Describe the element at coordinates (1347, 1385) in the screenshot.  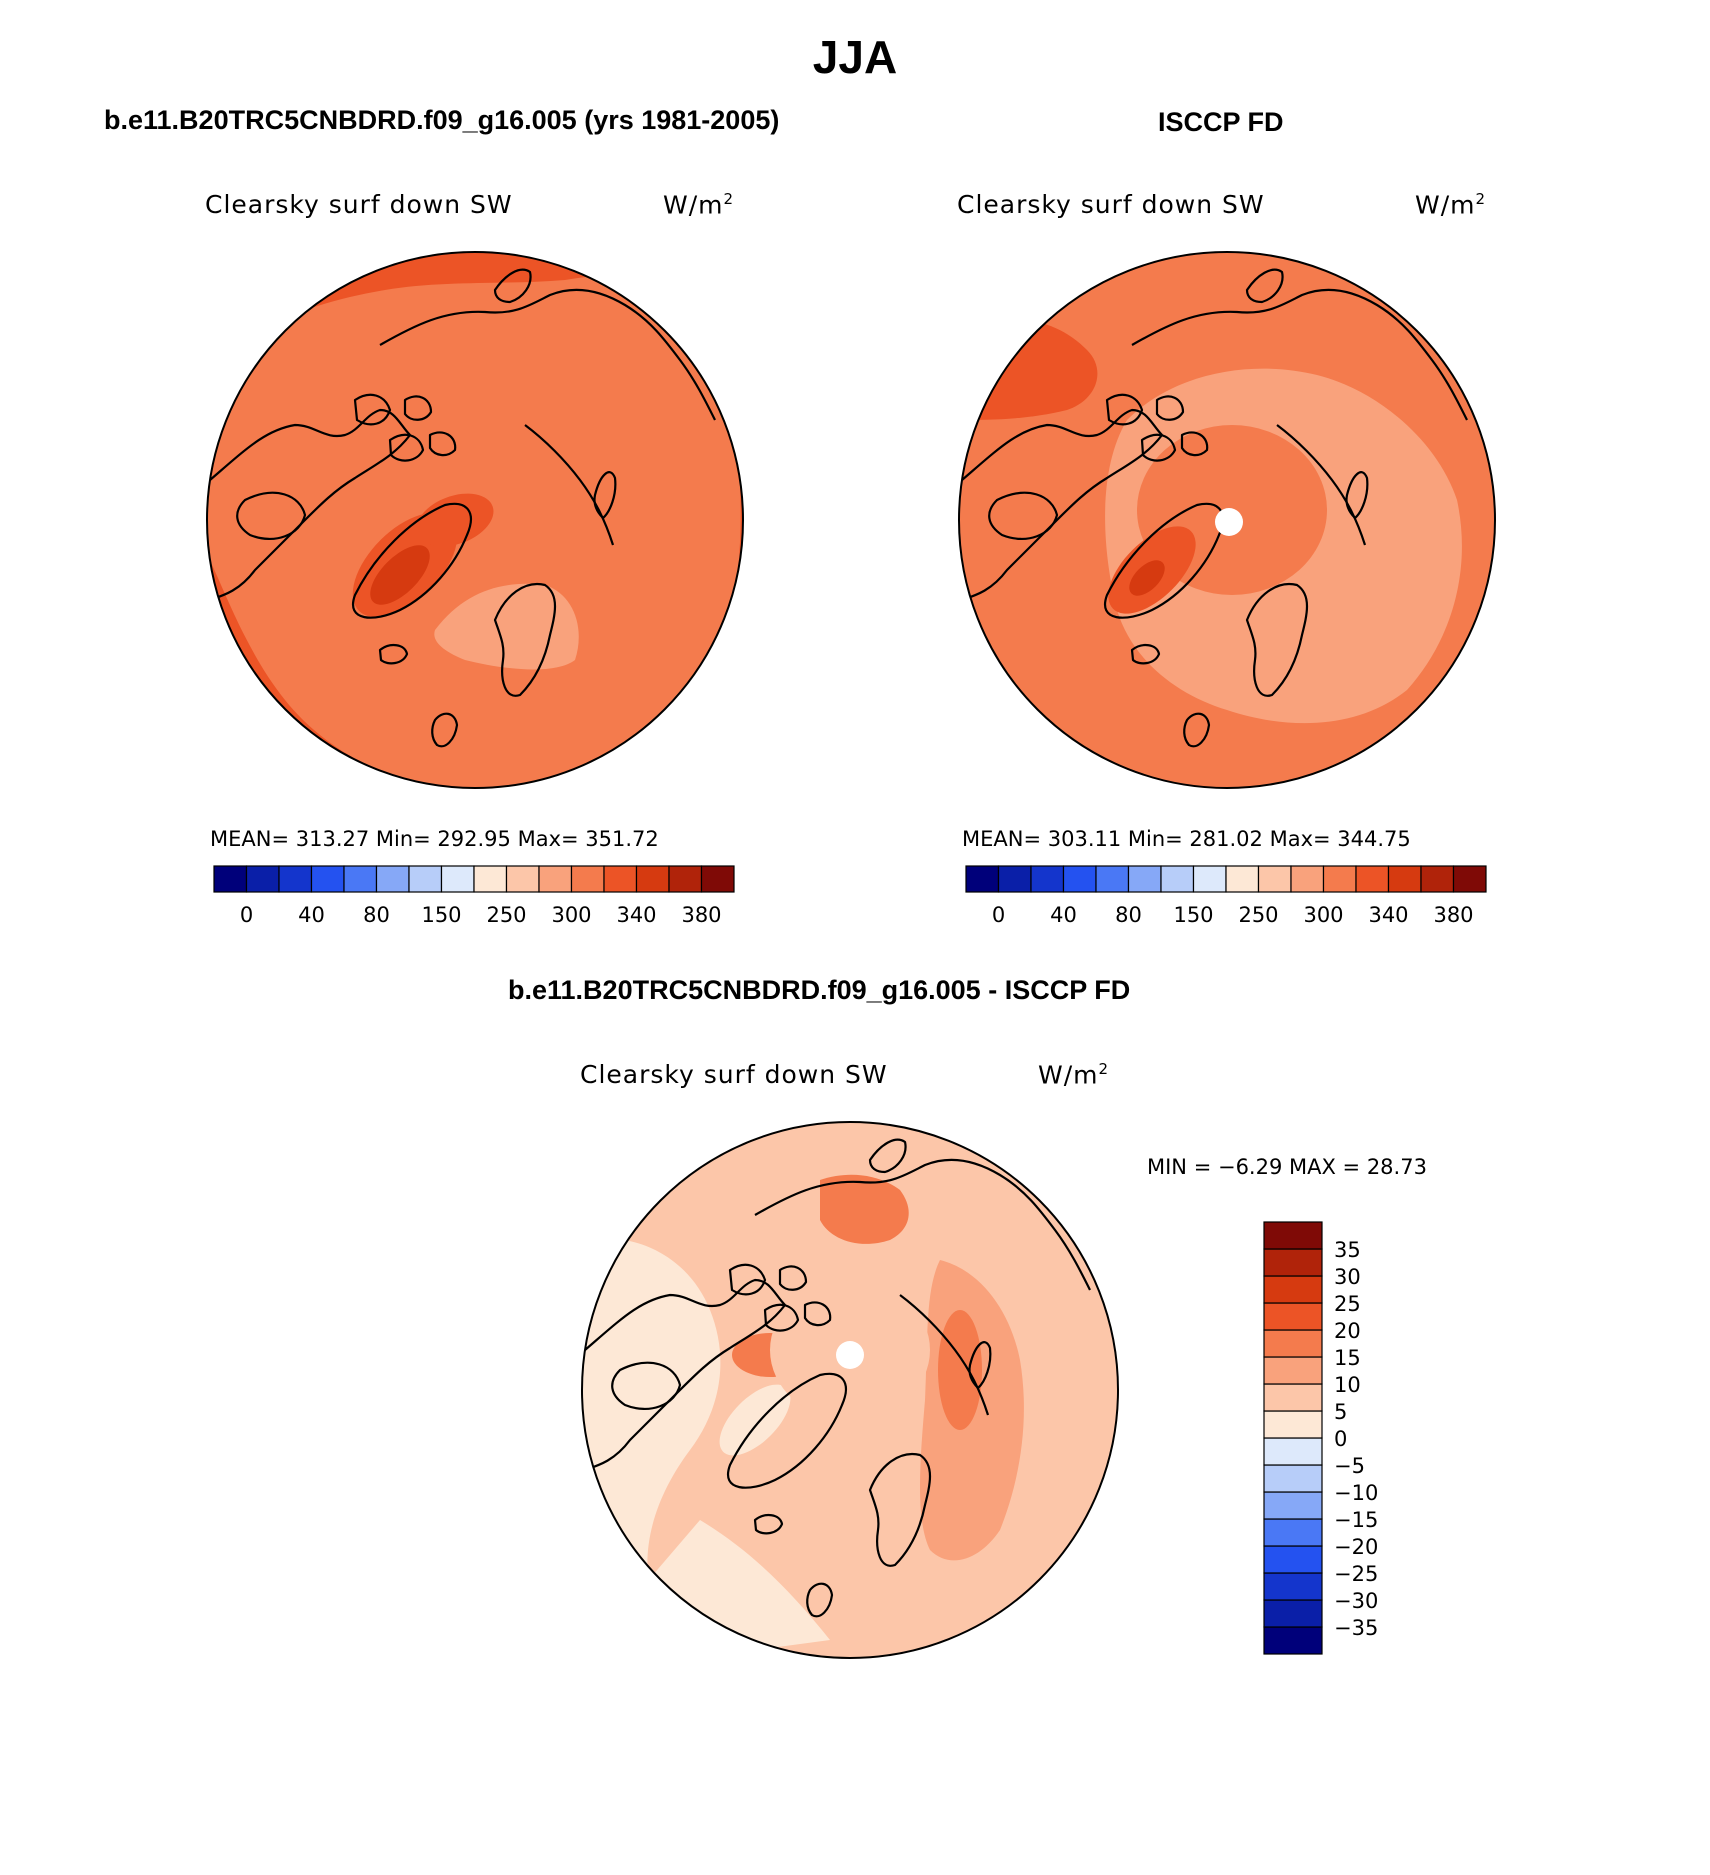
I see `panel3-colorbar-tick-label: 10` at that location.